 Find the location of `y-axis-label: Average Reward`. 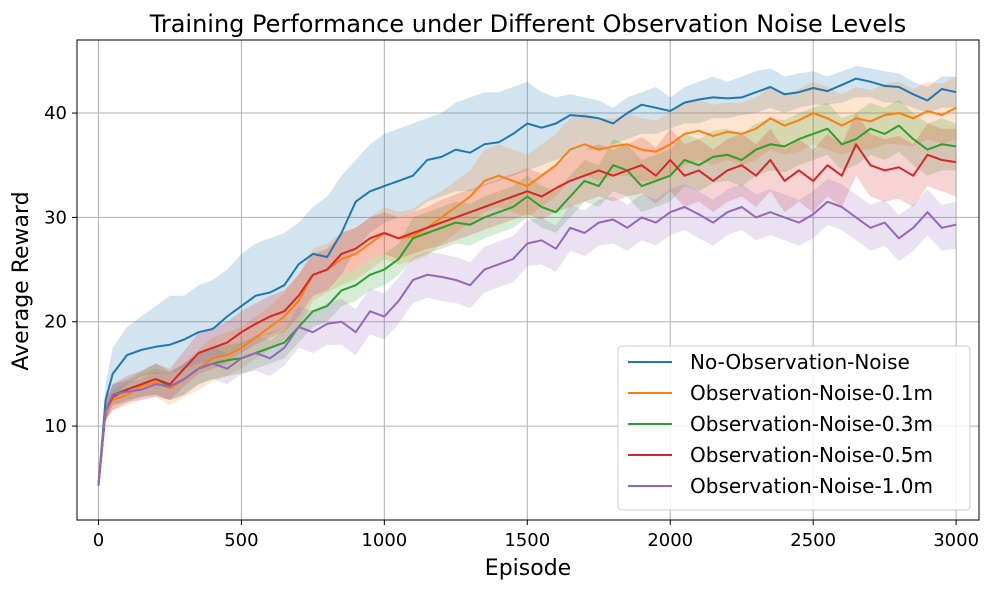

y-axis-label: Average Reward is located at coordinates (21, 280).